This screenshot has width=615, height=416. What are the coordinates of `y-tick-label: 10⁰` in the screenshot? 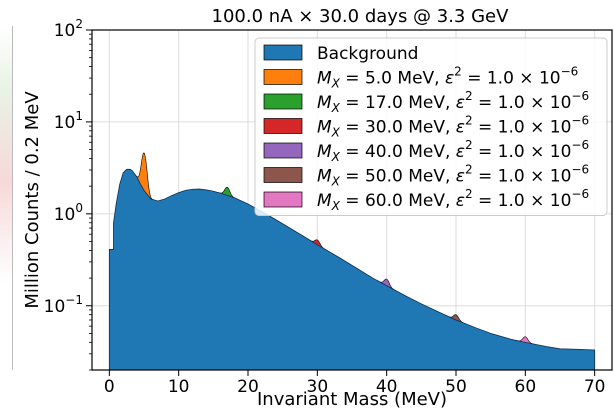 It's located at (68, 213).